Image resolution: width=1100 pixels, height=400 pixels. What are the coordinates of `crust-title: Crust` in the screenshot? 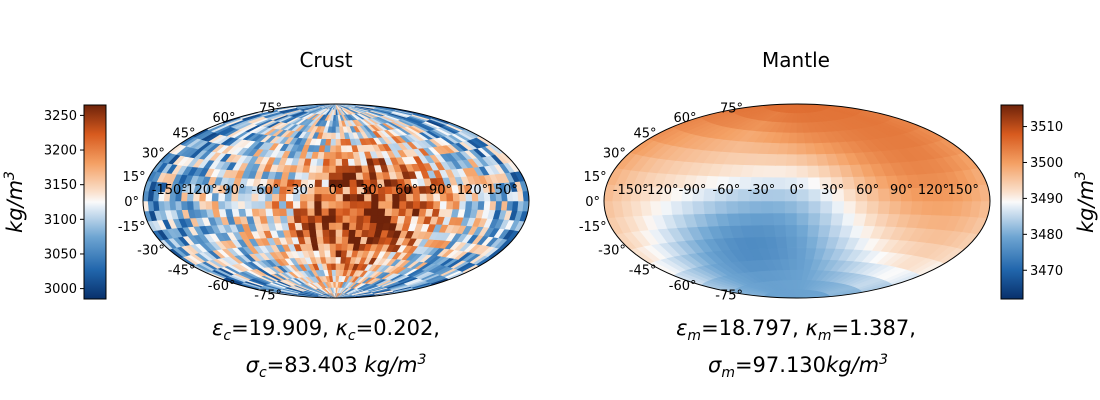 It's located at (325, 60).